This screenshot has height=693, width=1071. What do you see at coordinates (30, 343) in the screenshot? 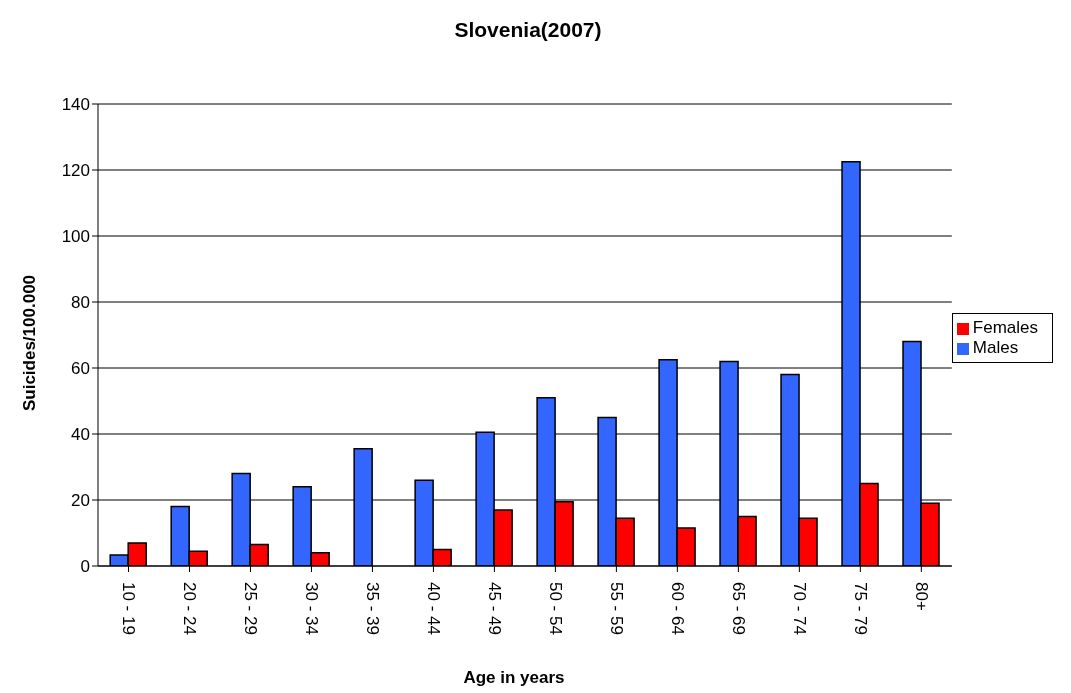
I see `y-axis-title: Suicides/100.000` at bounding box center [30, 343].